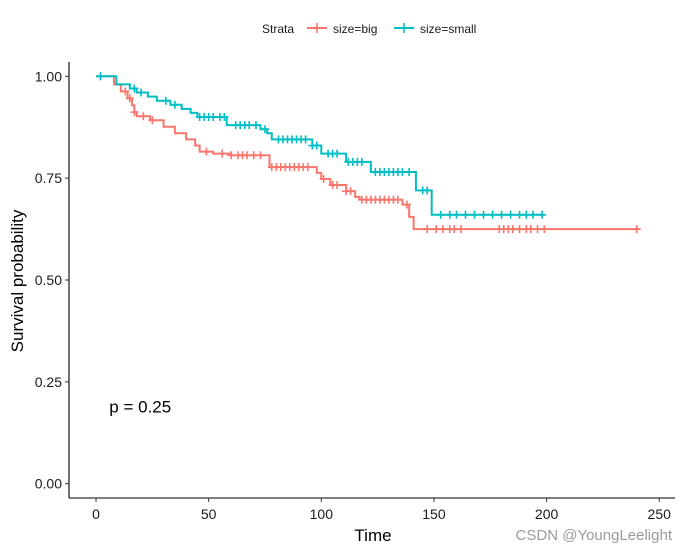 The image size is (686, 553). I want to click on legend-title: Strata, so click(278, 29).